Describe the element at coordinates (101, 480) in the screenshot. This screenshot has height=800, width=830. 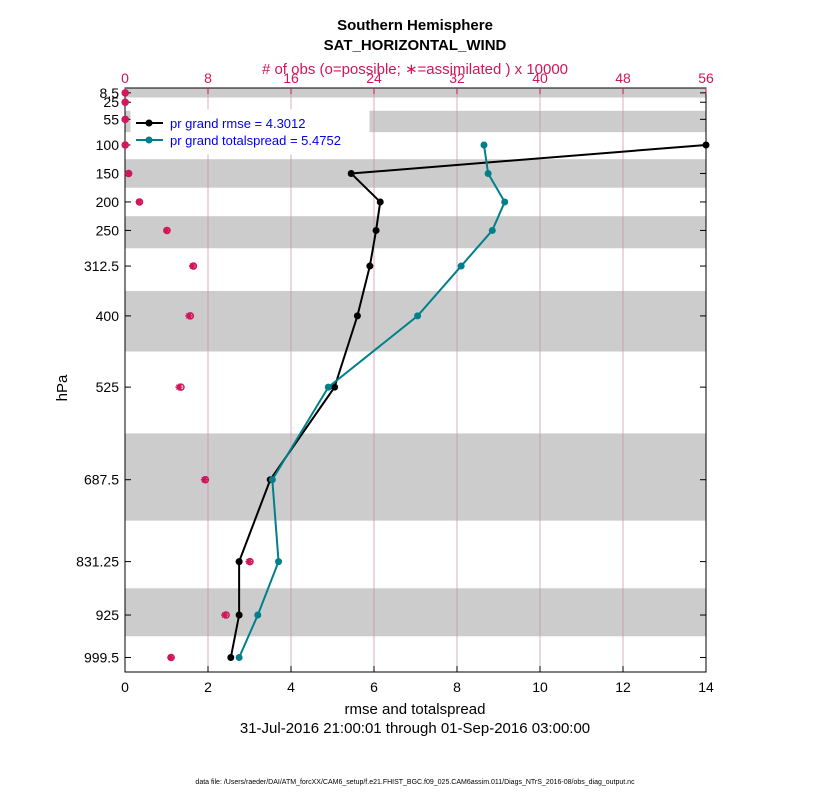
I see `y-tick-label: 687.5` at that location.